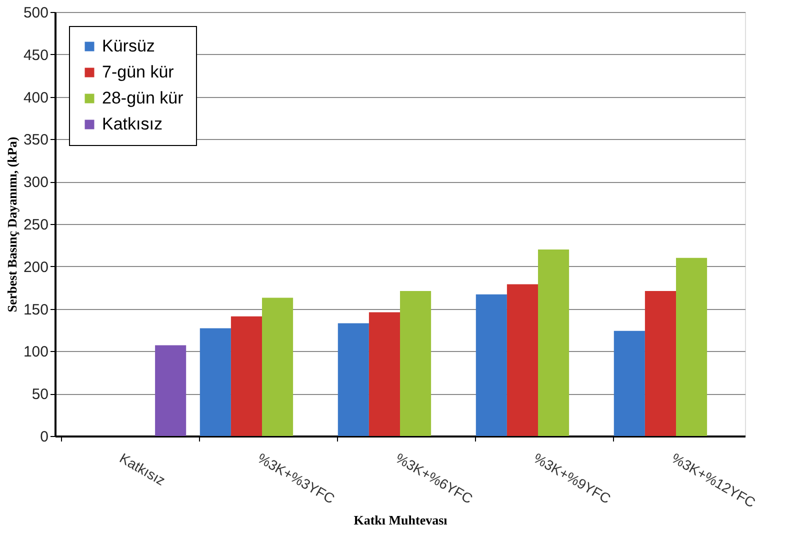 Image resolution: width=808 pixels, height=558 pixels. I want to click on y-tick-label: 500, so click(35, 13).